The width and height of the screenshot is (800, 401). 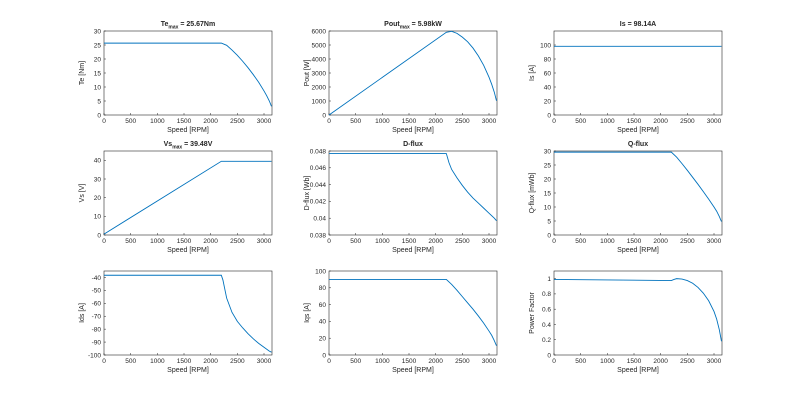 What do you see at coordinates (97, 304) in the screenshot?
I see `y-tick-label: -60` at bounding box center [97, 304].